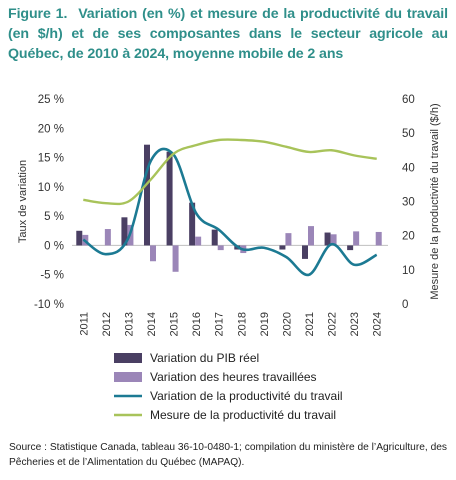 The width and height of the screenshot is (456, 480). What do you see at coordinates (175, 324) in the screenshot?
I see `x-tick-label: 2015` at bounding box center [175, 324].